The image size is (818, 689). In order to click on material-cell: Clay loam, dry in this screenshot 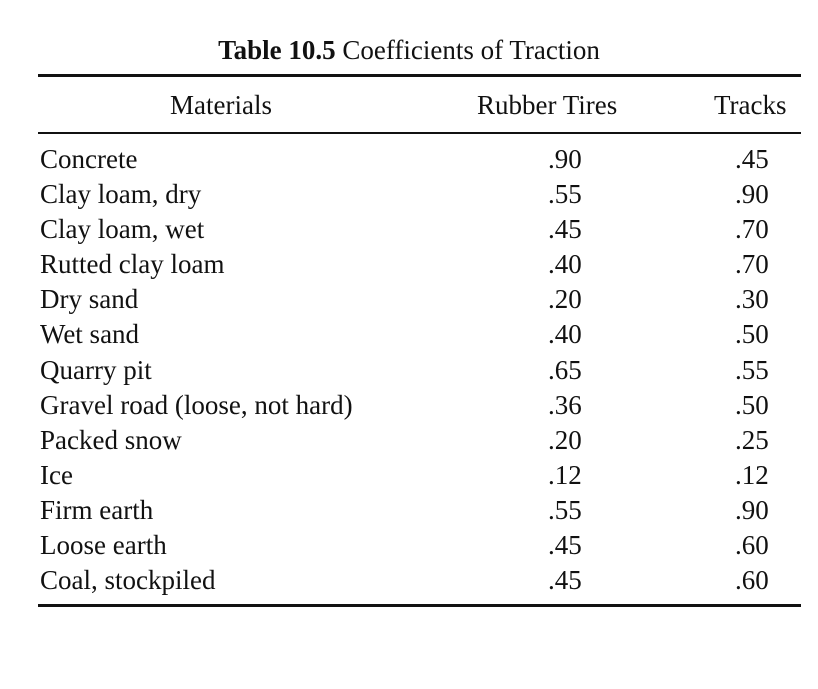, I will do `click(121, 194)`.